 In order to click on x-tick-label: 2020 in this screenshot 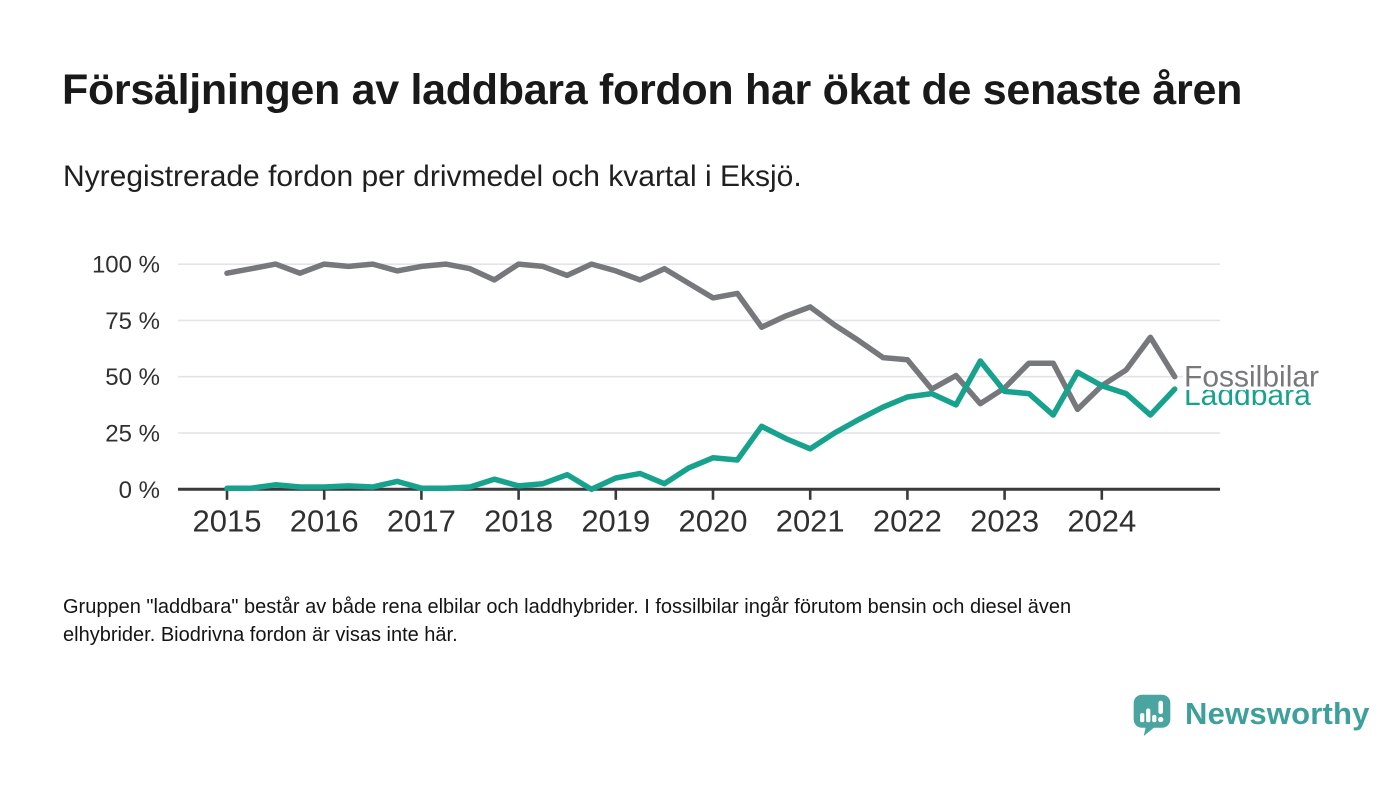, I will do `click(713, 520)`.